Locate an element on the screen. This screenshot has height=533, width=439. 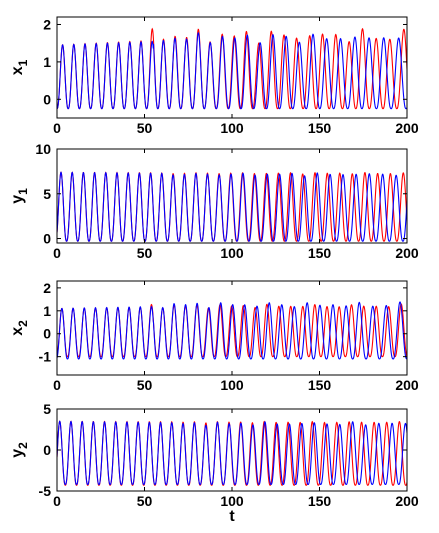
y-tick-label: -1 is located at coordinates (45, 357).